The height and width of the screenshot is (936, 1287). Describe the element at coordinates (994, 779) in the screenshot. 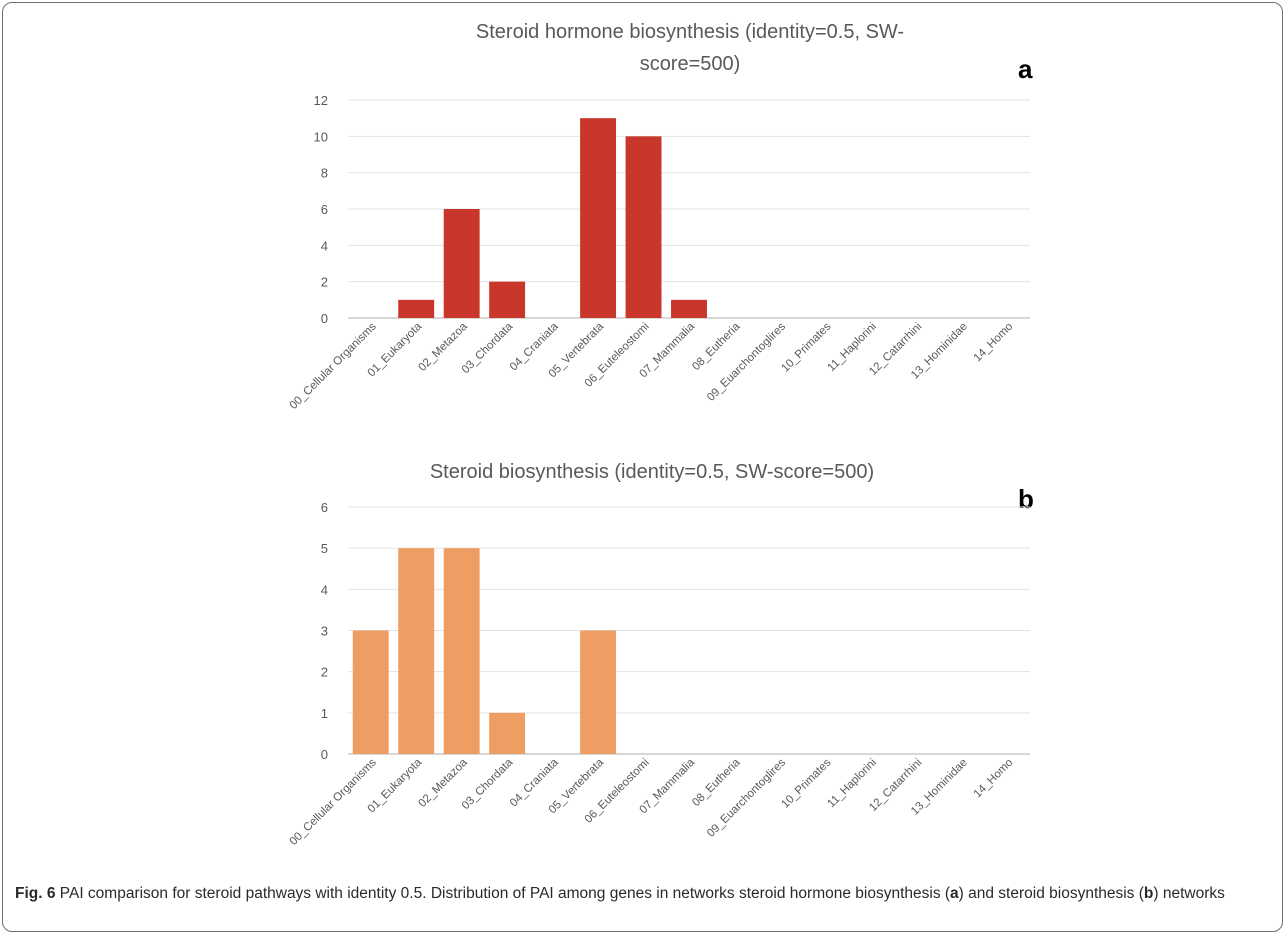

I see `chart-b-category-label: 14_Homo` at that location.